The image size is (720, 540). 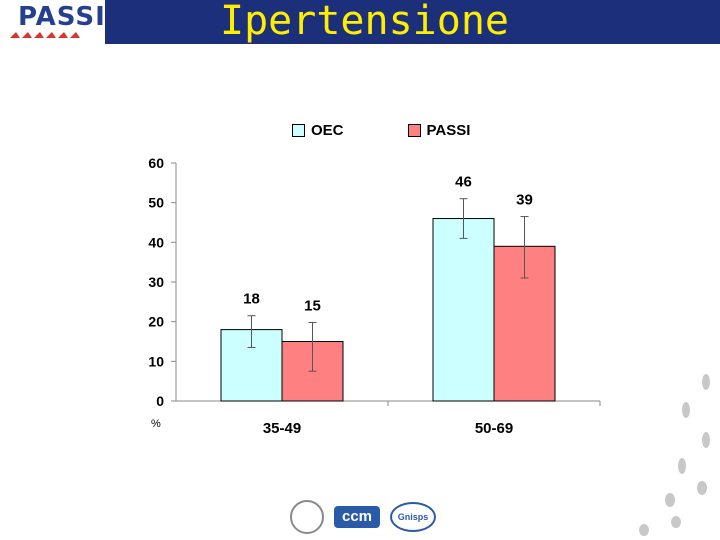 I want to click on y-tick-label: 30, so click(x=156, y=282).